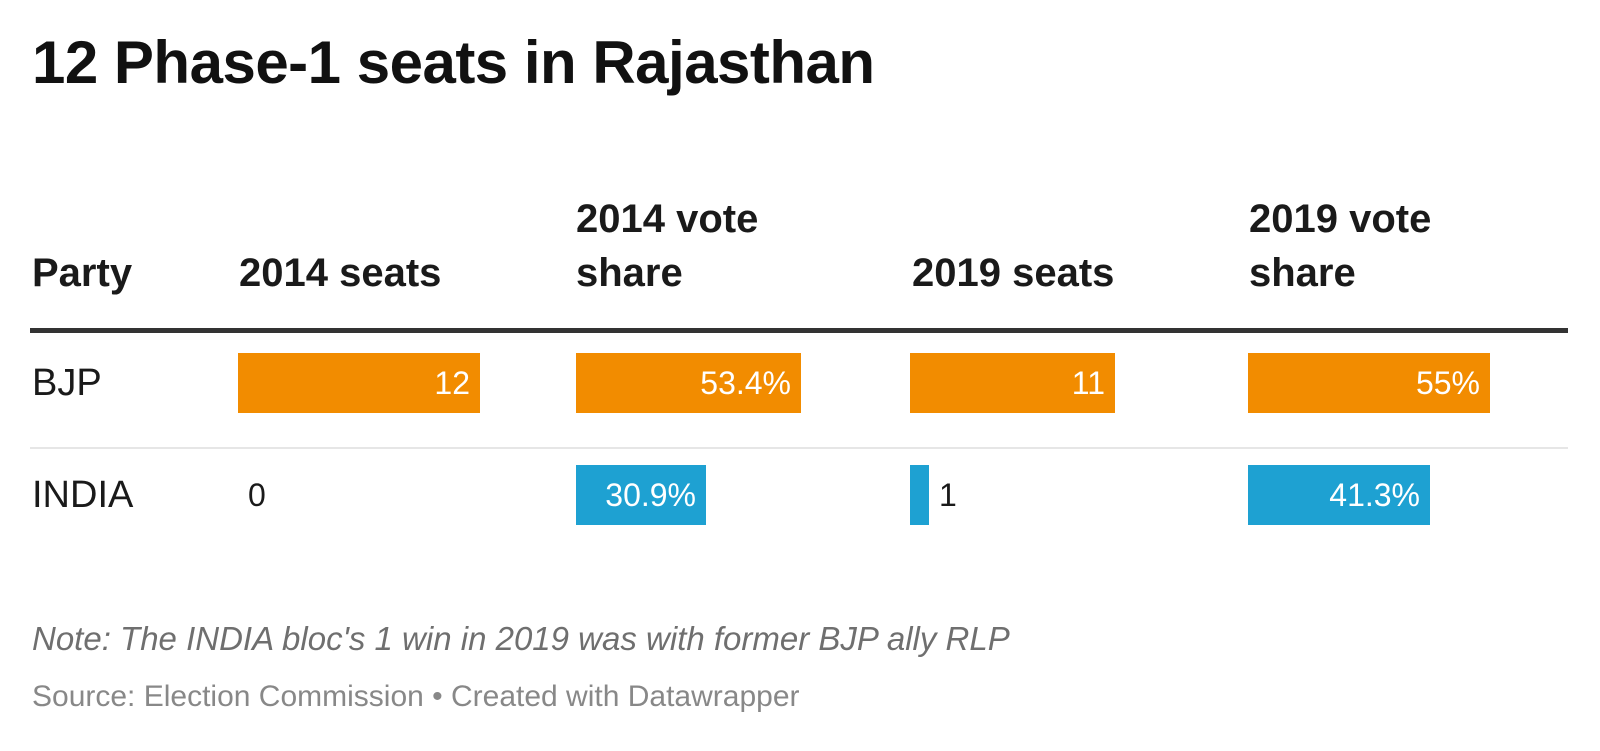  I want to click on header-2014-vote-share-line2: share, so click(629, 273).